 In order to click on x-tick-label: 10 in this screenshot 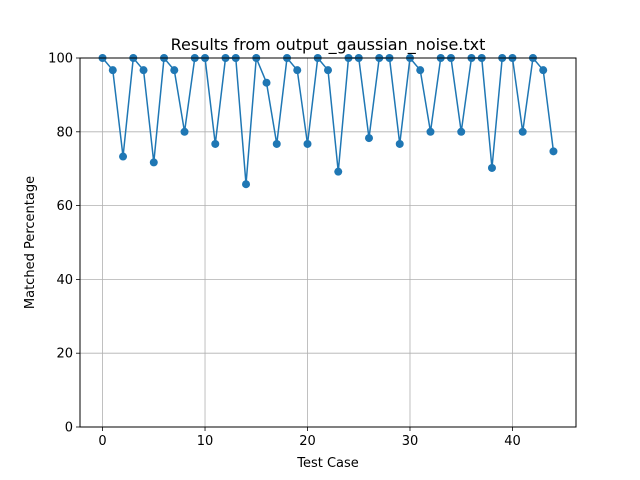, I will do `click(205, 441)`.